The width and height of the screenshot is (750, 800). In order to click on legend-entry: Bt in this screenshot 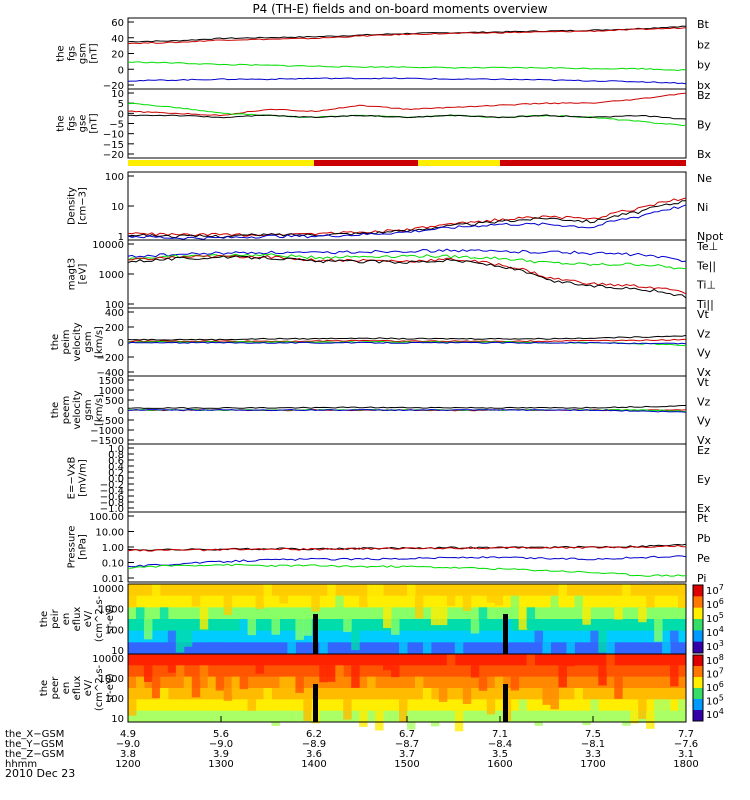, I will do `click(703, 24)`.